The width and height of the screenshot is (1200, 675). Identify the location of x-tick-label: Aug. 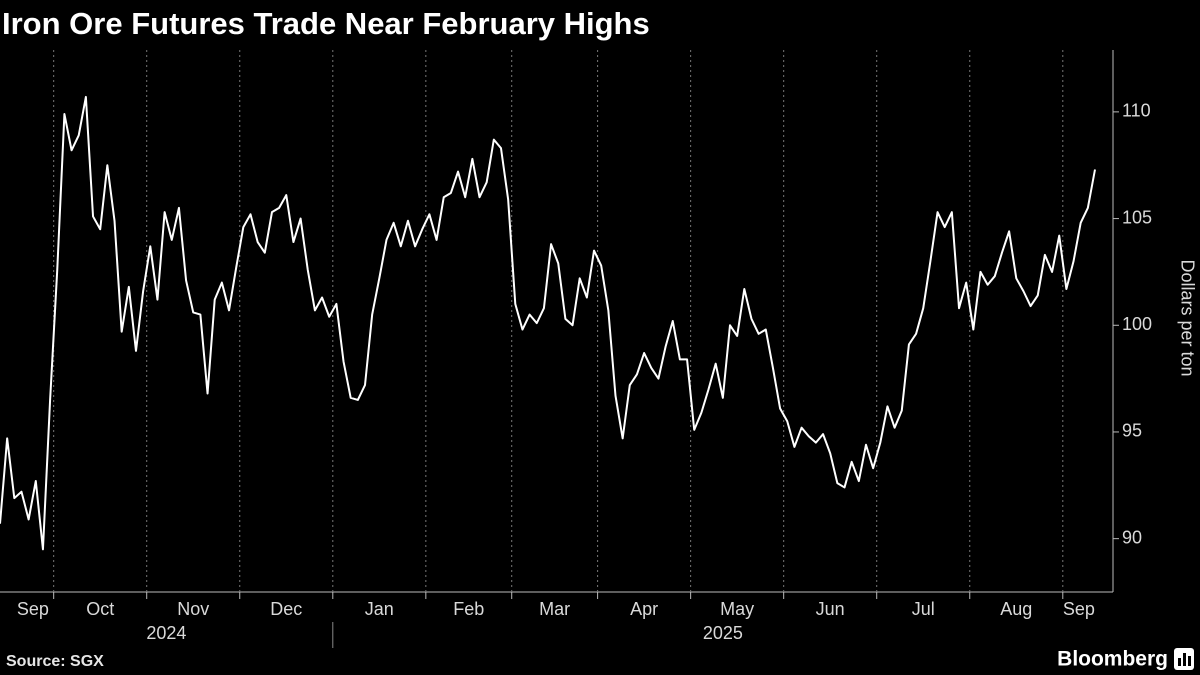
(1016, 609).